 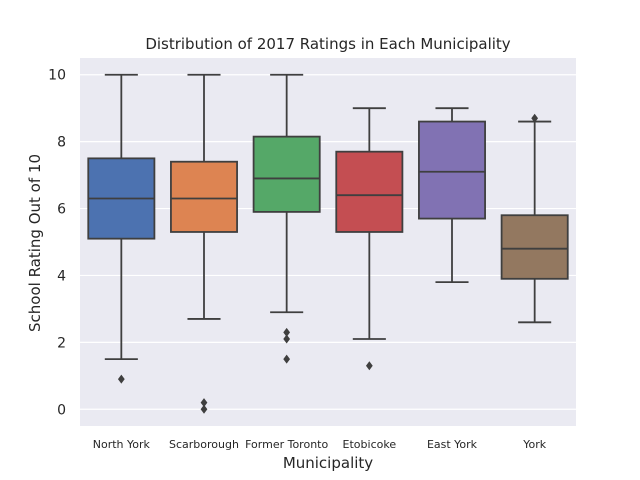 I want to click on x-tick-label: Scarborough, so click(x=204, y=444).